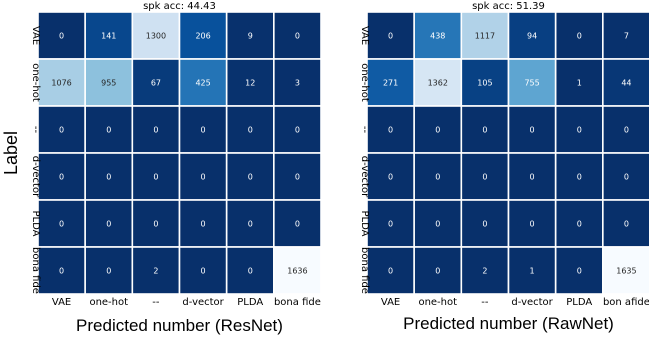 Image resolution: width=649 pixels, height=338 pixels. Describe the element at coordinates (485, 36) in the screenshot. I see `cell-value-label: 1117` at that location.